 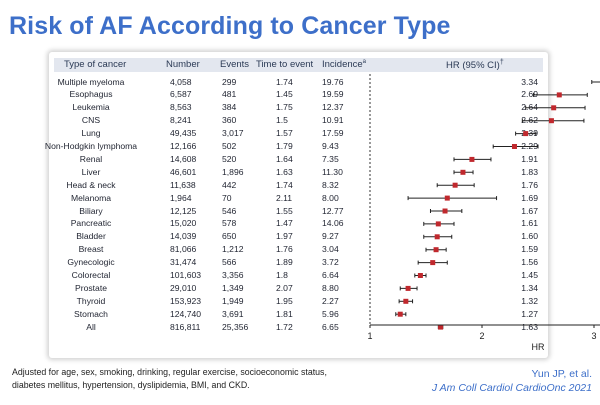 What do you see at coordinates (186, 300) in the screenshot?
I see `cell-number: 153,923` at bounding box center [186, 300].